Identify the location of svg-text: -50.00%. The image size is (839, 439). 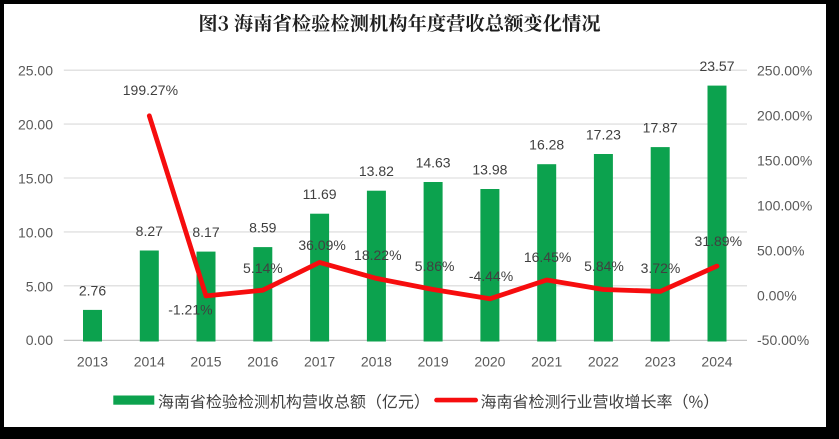
(783, 340).